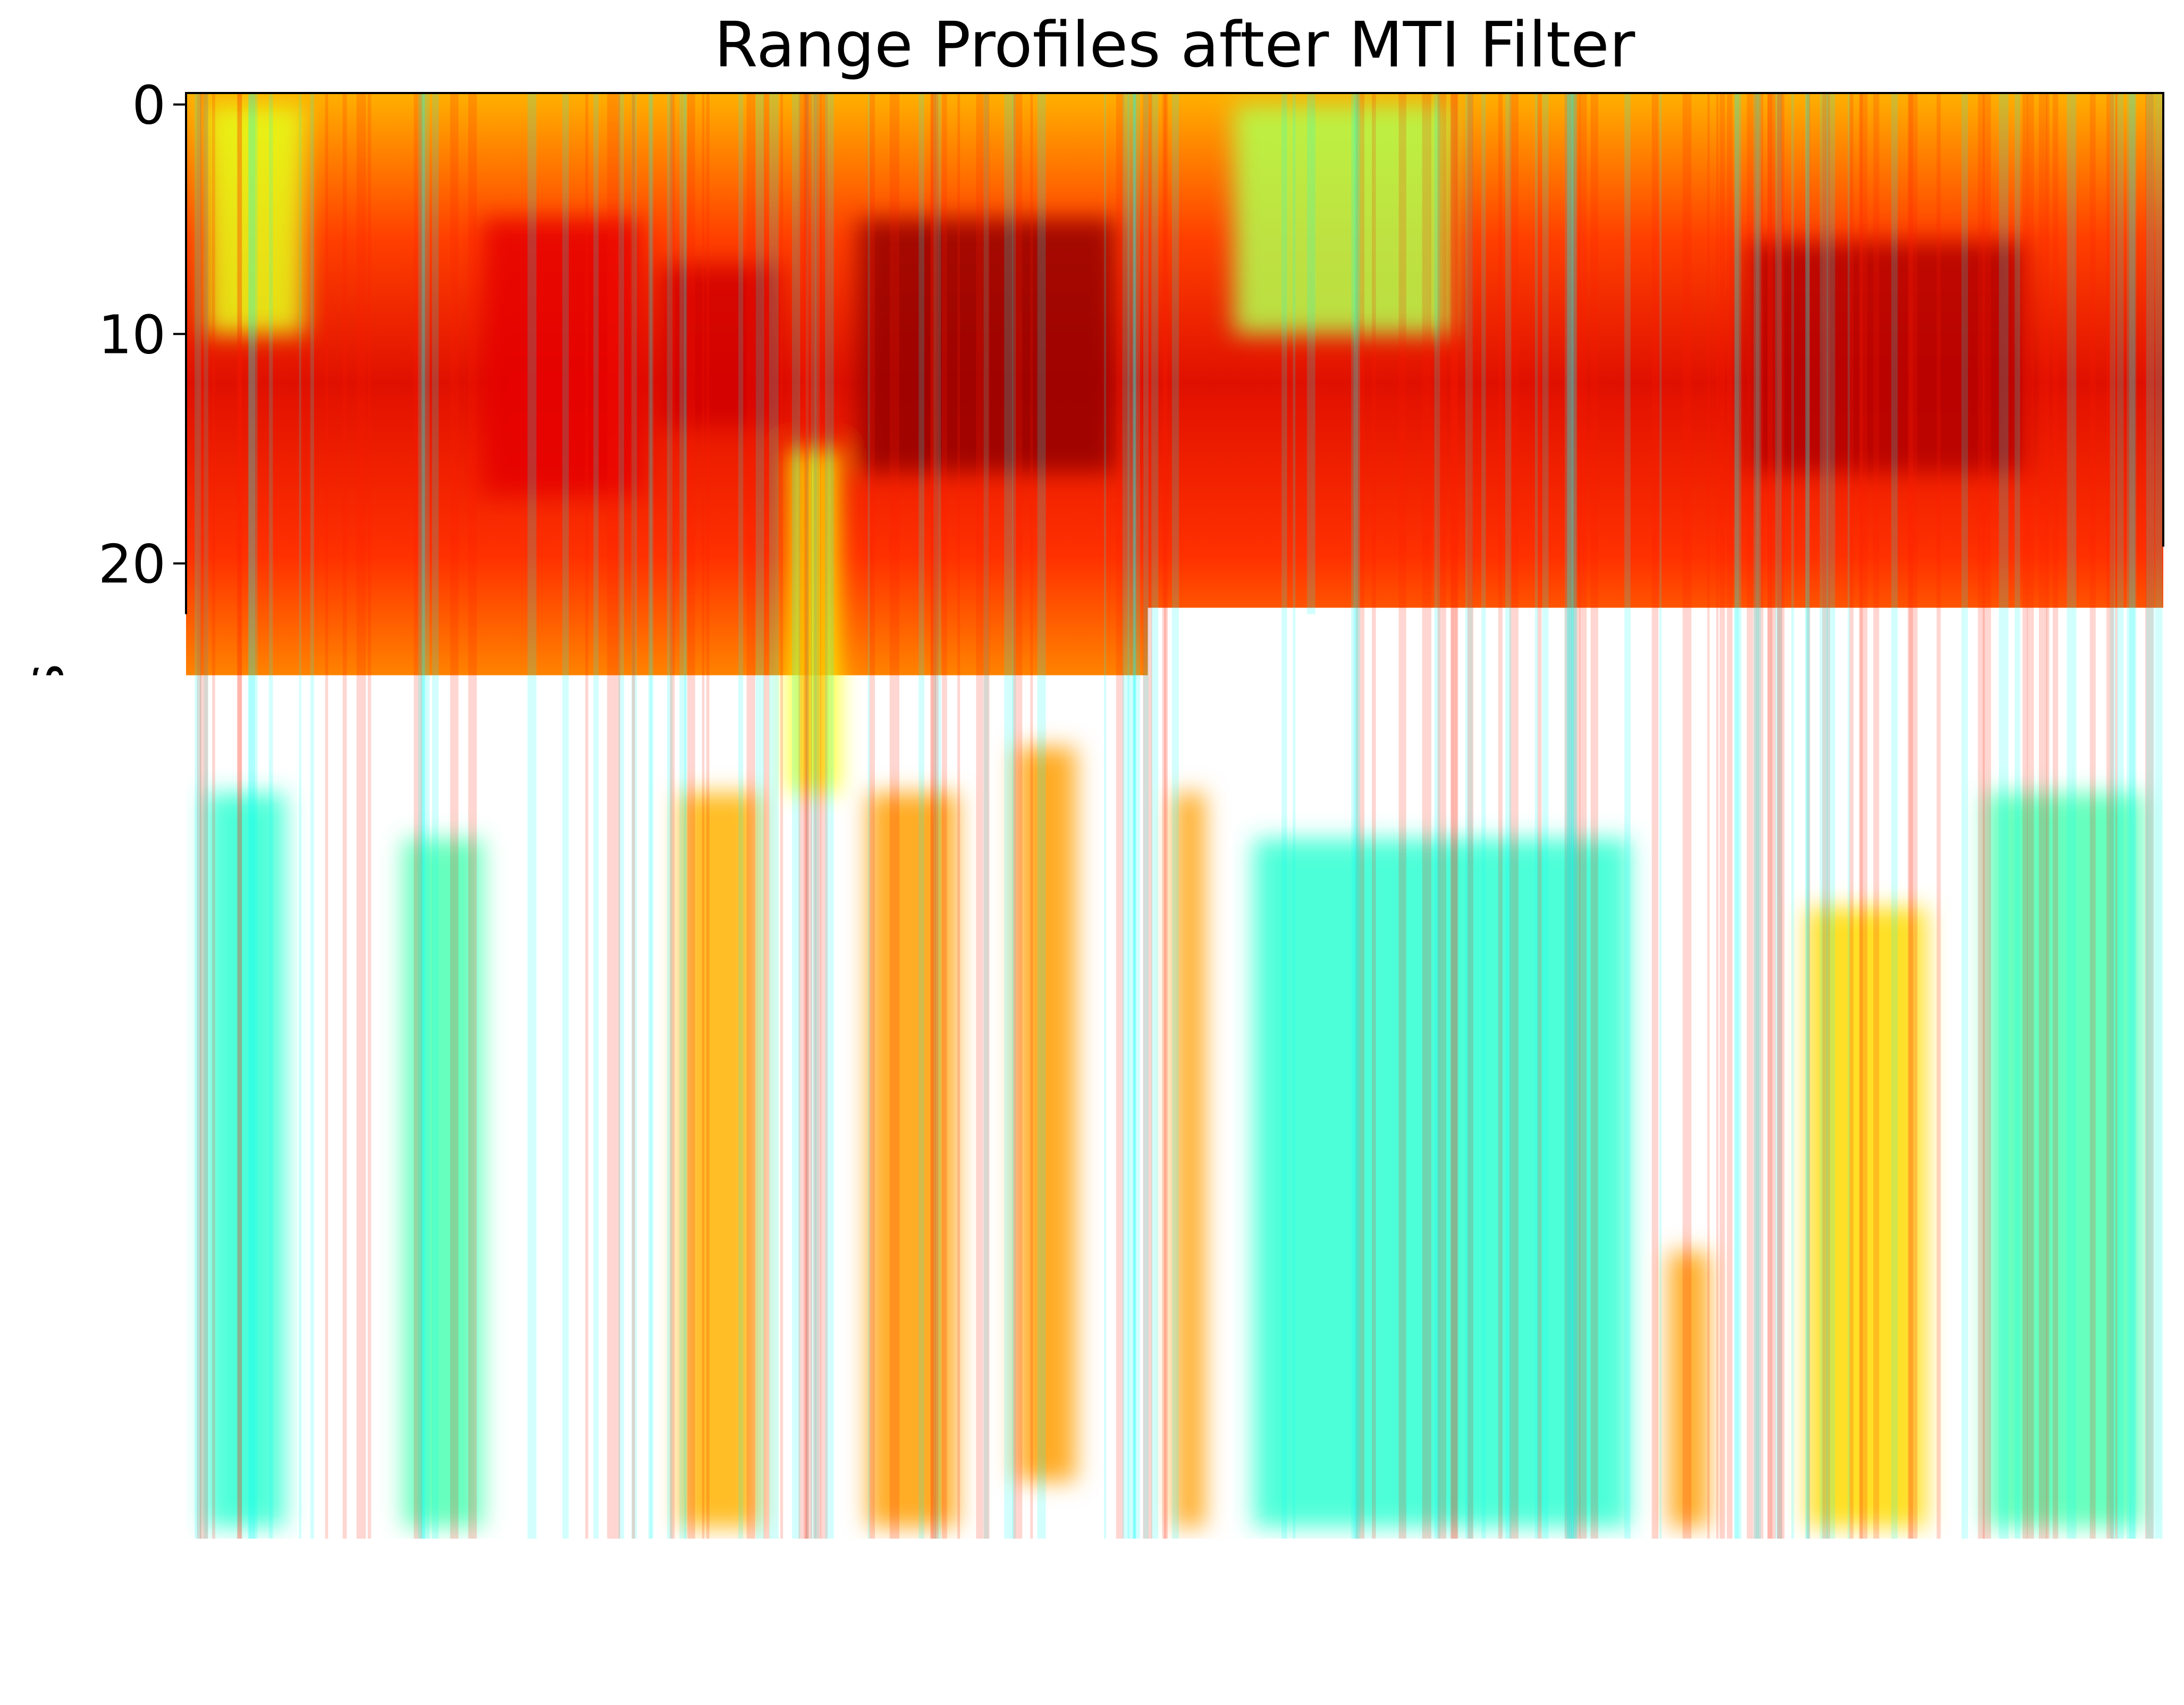 This screenshot has width=2184, height=1705. I want to click on x-axis: 0 2000 4000 6000 8000, so click(1002, 1578).